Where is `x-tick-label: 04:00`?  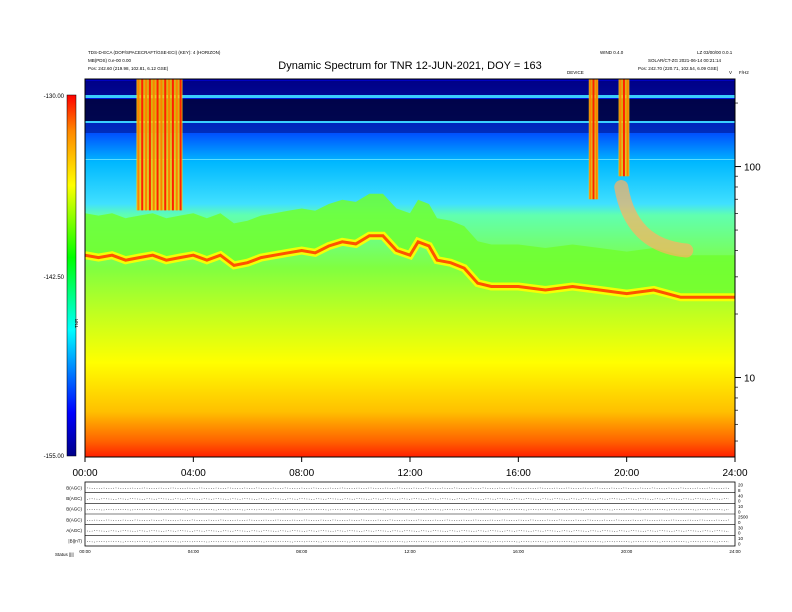
x-tick-label: 04:00 is located at coordinates (193, 473).